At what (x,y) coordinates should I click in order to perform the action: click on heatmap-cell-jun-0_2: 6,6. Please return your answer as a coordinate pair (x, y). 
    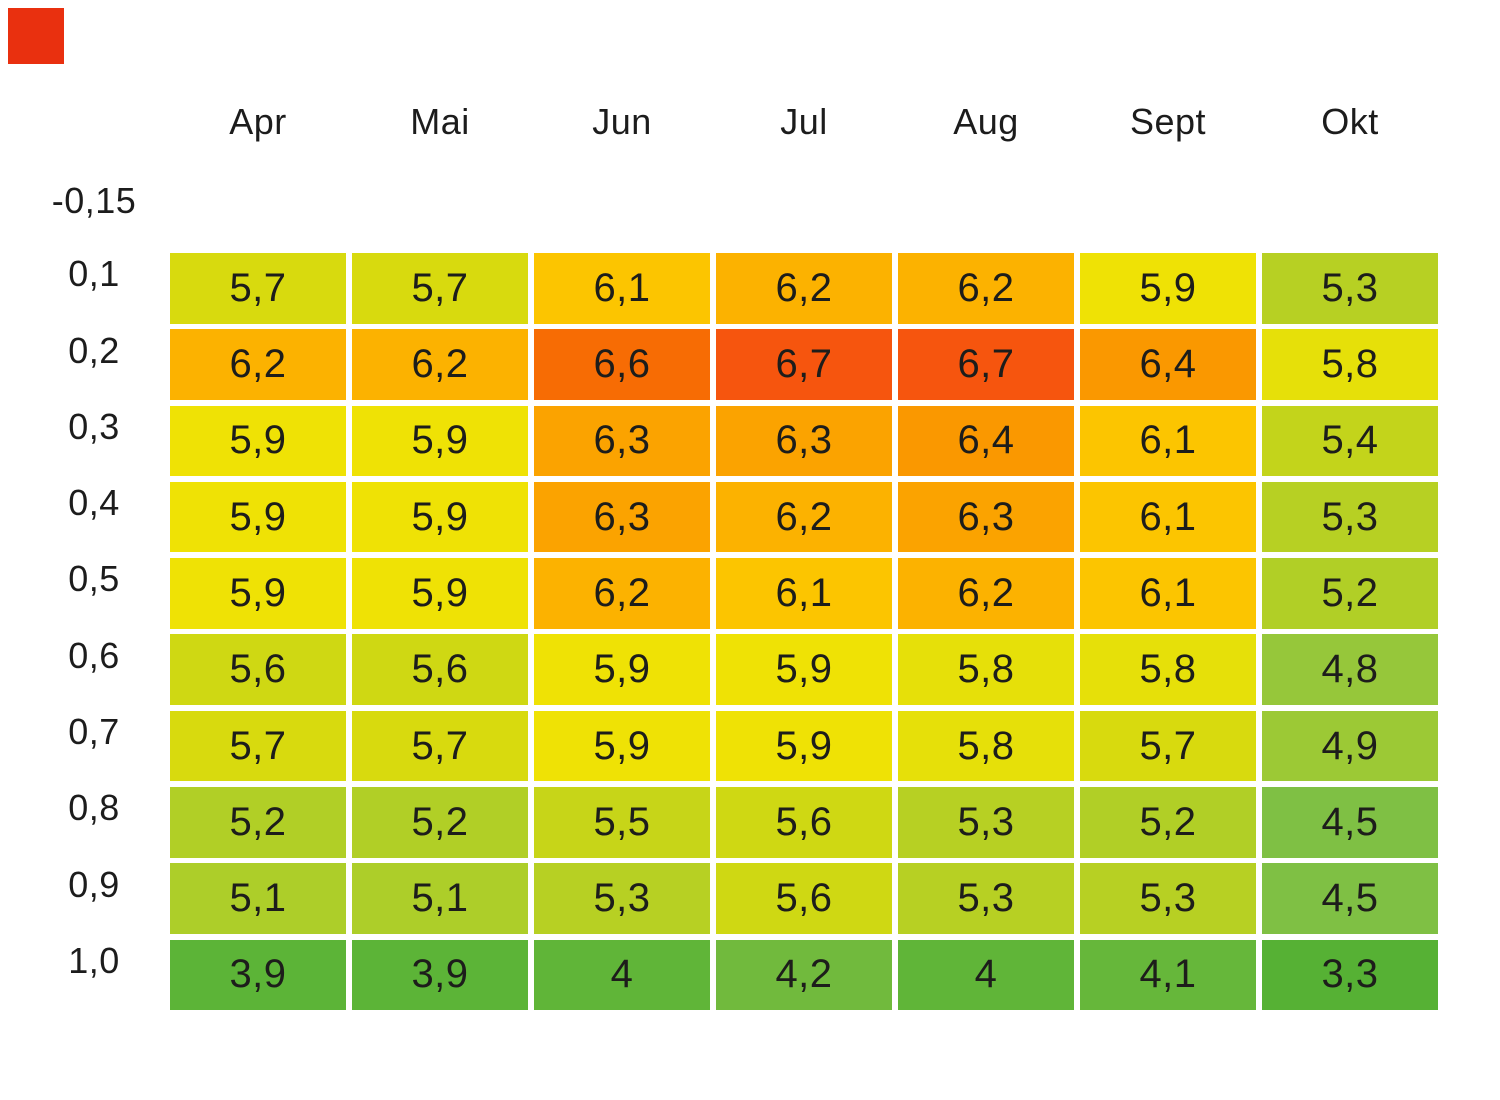
    Looking at the image, I should click on (622, 364).